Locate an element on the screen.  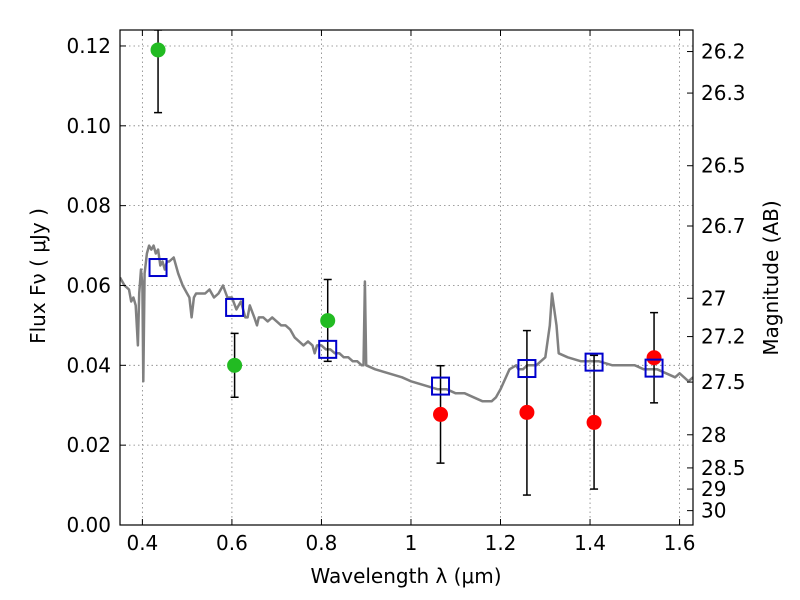
y-axis-label: Flux Fν ( μJy ) is located at coordinates (38, 276).